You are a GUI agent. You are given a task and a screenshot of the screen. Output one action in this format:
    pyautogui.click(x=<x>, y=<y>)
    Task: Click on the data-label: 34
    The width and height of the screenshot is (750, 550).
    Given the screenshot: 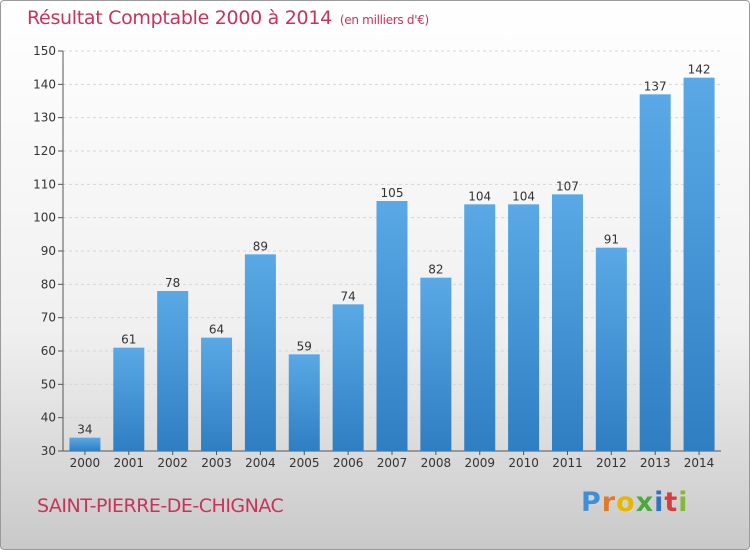 What is the action you would take?
    pyautogui.click(x=84, y=430)
    